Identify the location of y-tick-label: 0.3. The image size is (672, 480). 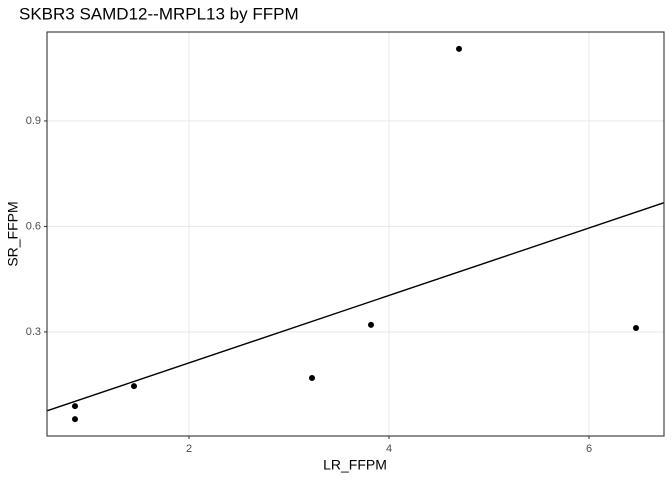
(33, 332).